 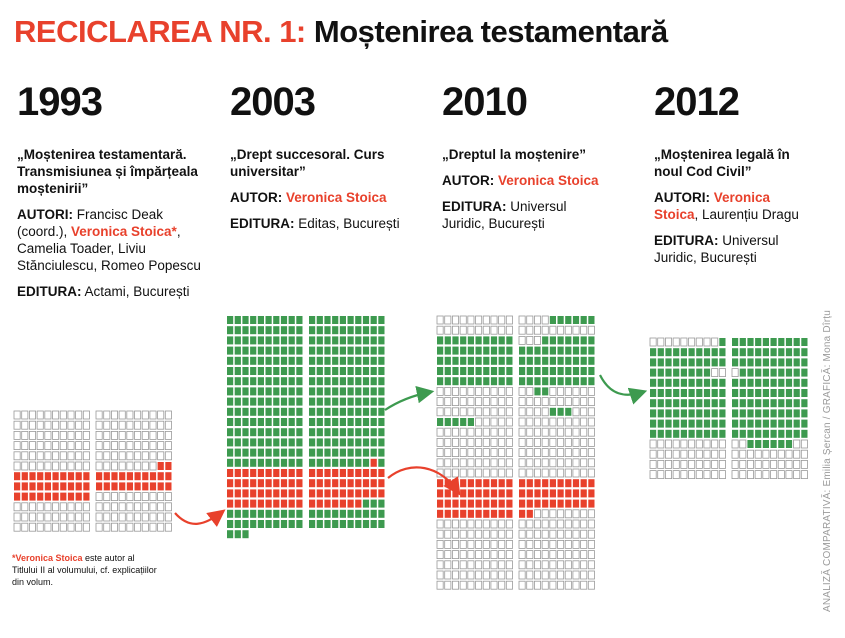 I want to click on publisher-value: Editas, București, so click(x=349, y=223).